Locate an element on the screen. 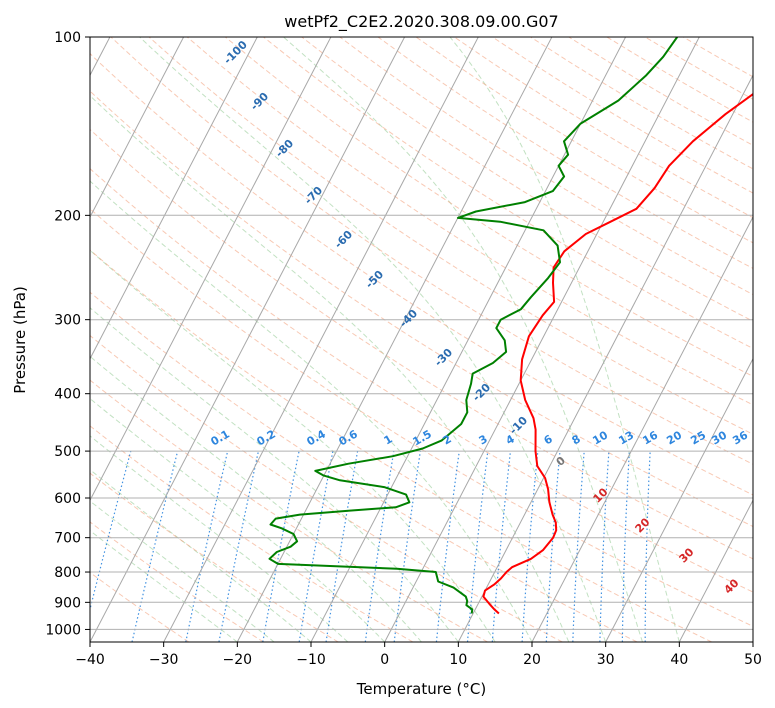 The image size is (775, 708). x-tick-label: −40 is located at coordinates (90, 660).